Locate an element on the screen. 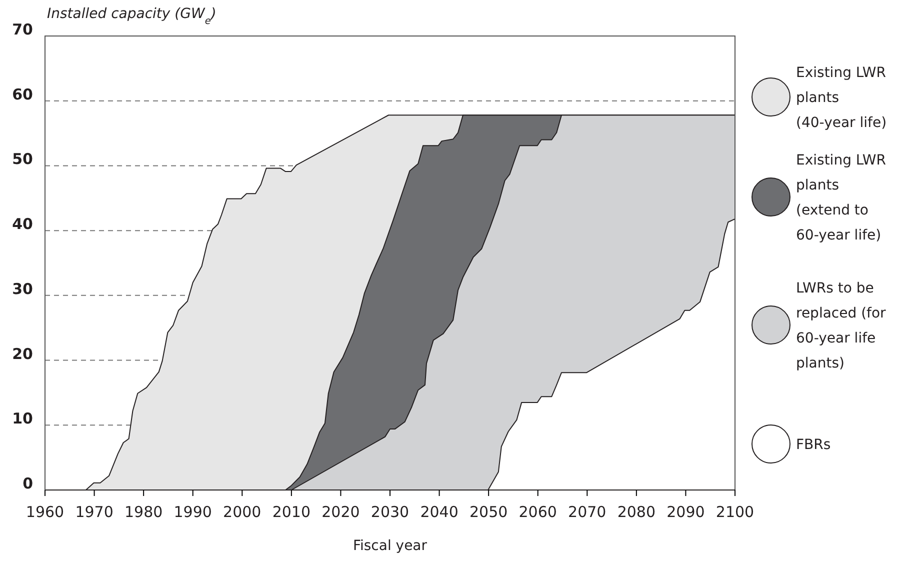  y-tick-label: 10 is located at coordinates (22, 419).